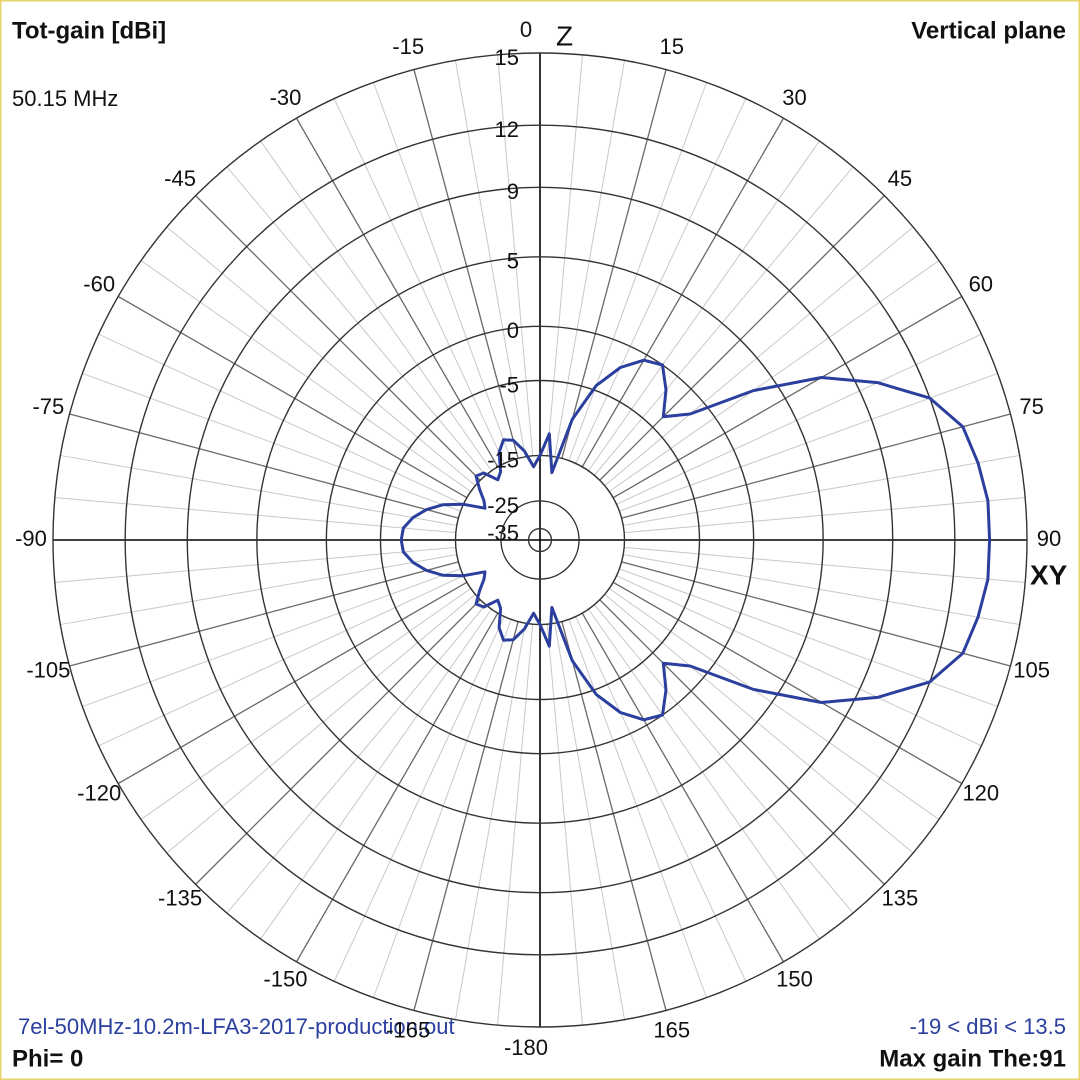 This screenshot has width=1080, height=1080. I want to click on theta-tick-label: 150, so click(794, 979).